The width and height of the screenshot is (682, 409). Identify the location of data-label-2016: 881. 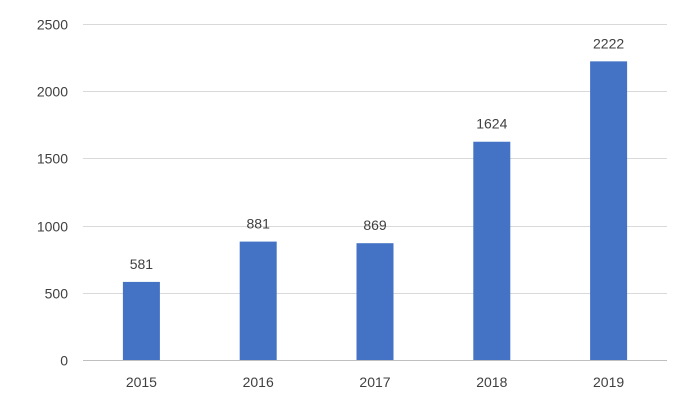
(259, 224).